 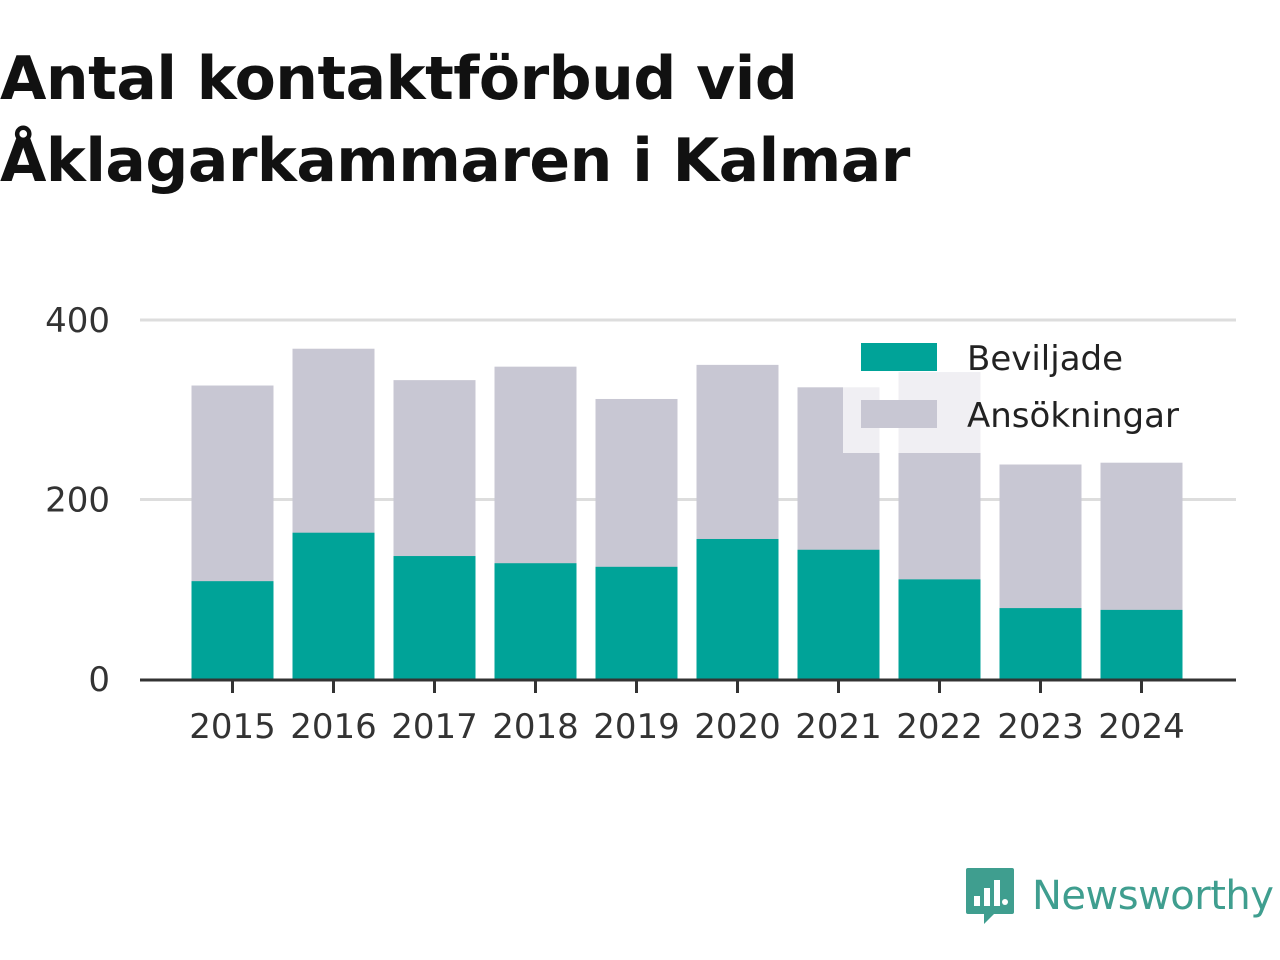 I want to click on legend-label-beviljade: Beviljade, so click(x=1045, y=359).